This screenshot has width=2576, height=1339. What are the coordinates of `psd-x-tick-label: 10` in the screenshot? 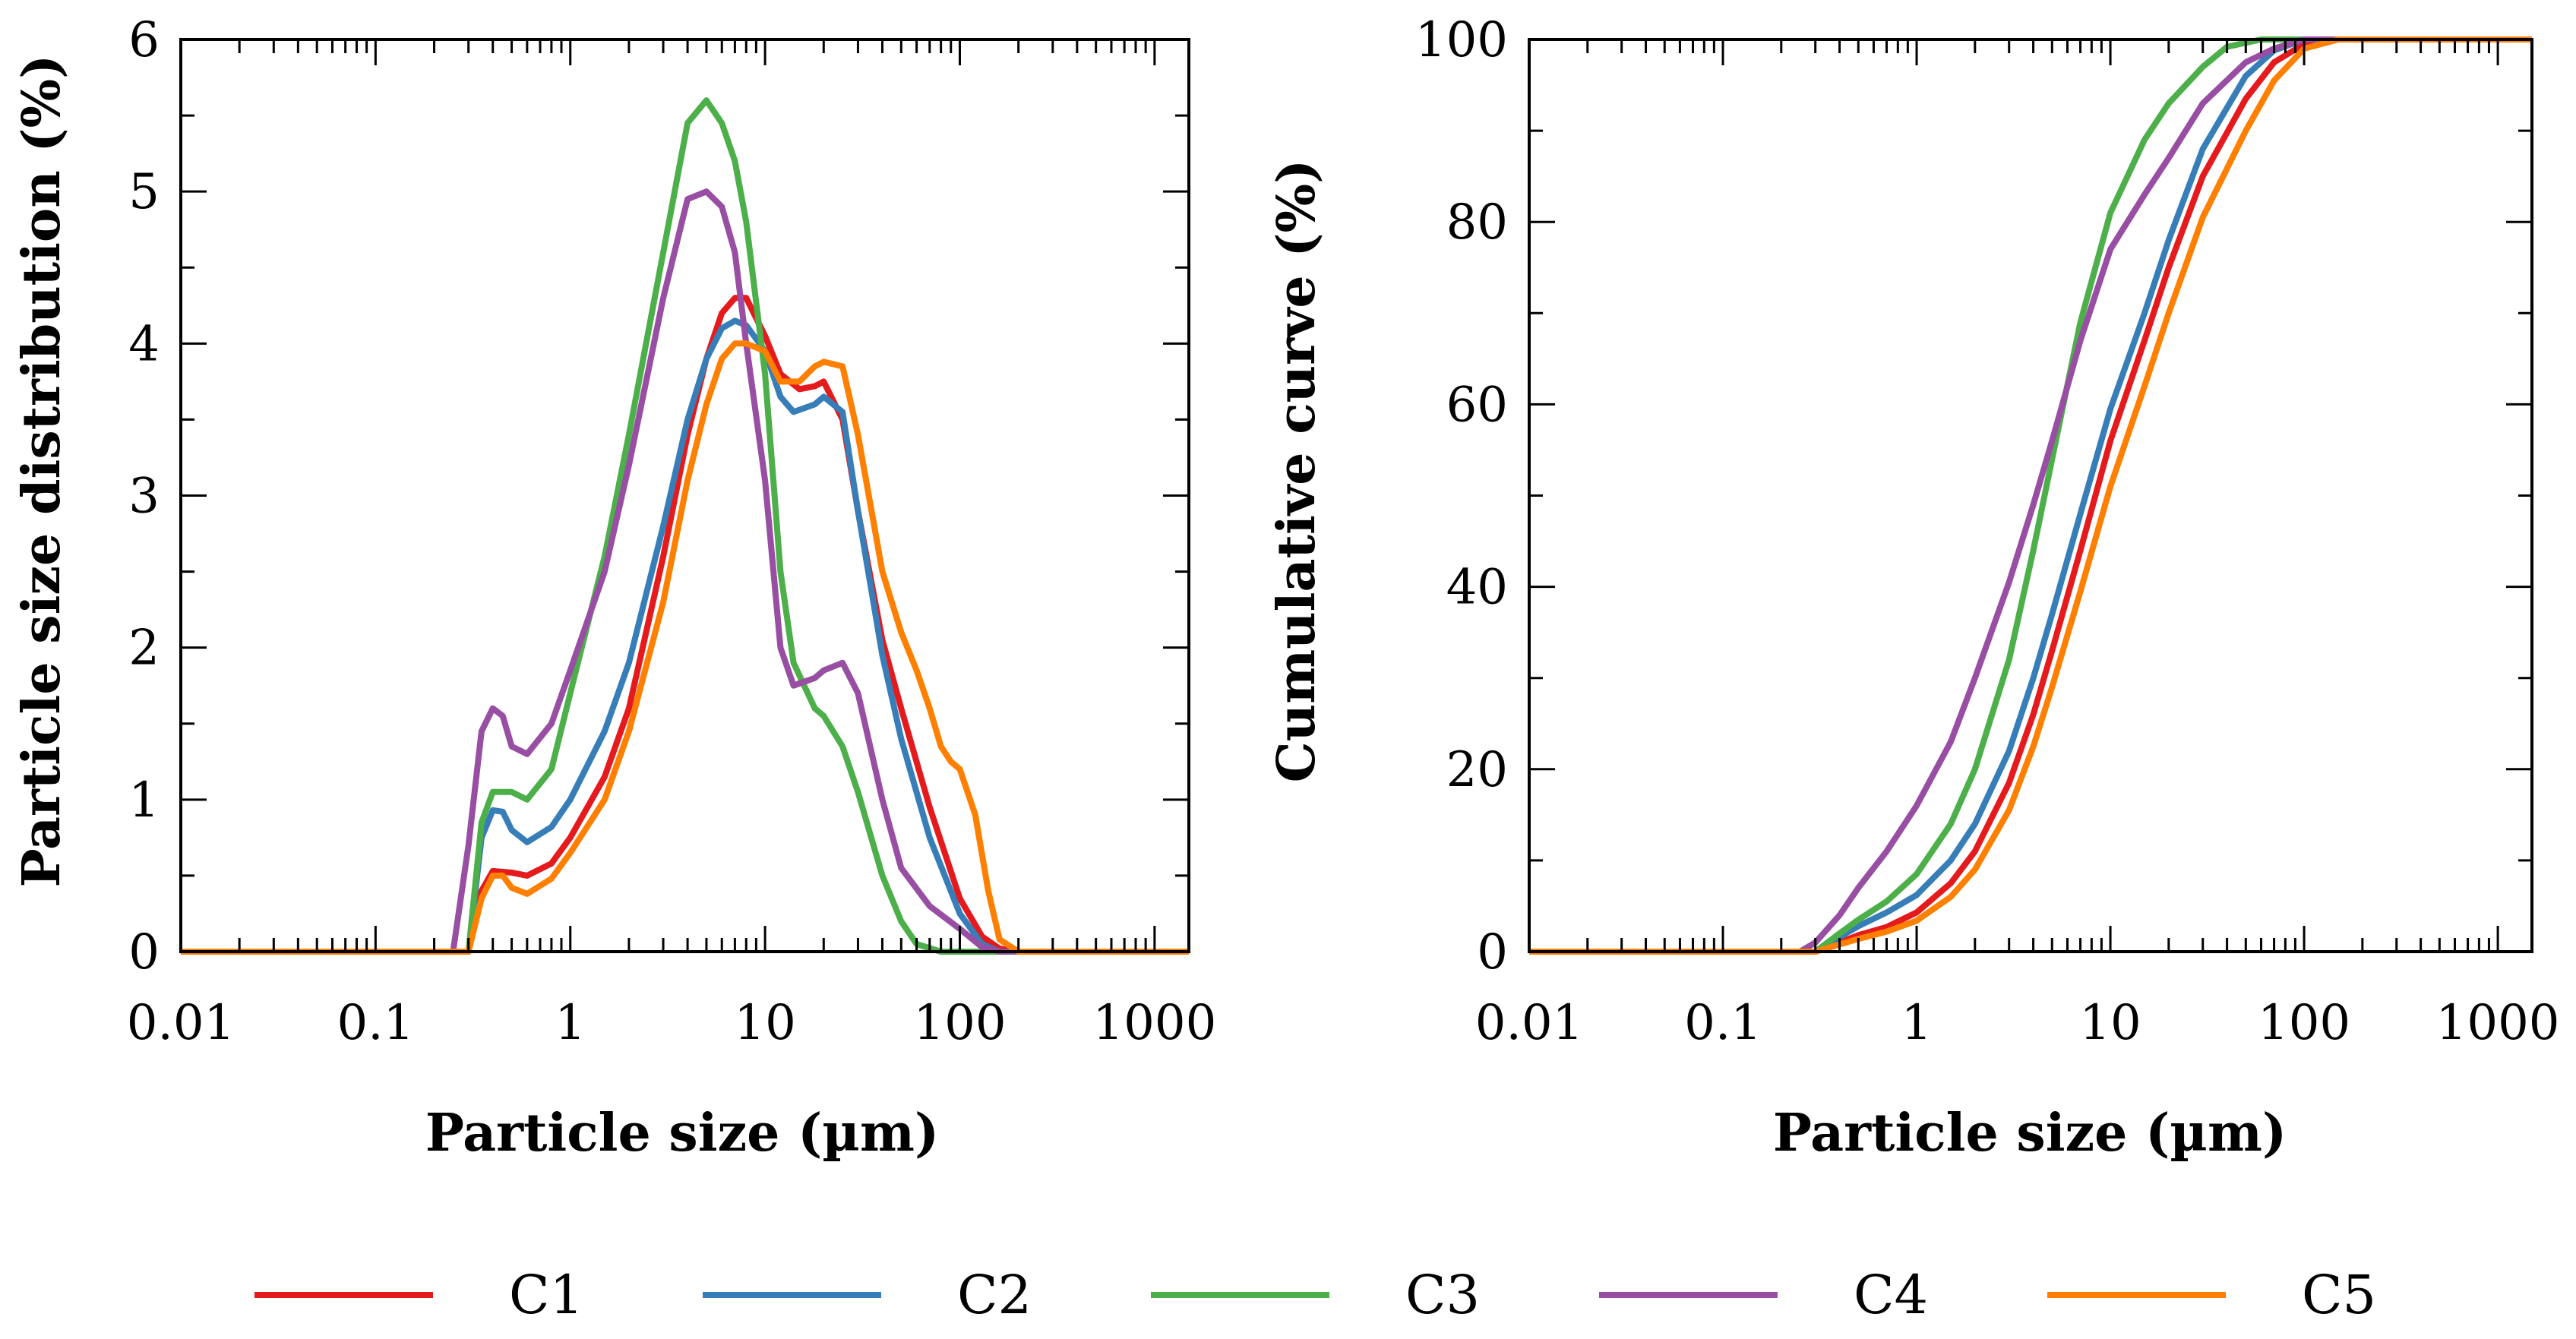 It's located at (764, 1023).